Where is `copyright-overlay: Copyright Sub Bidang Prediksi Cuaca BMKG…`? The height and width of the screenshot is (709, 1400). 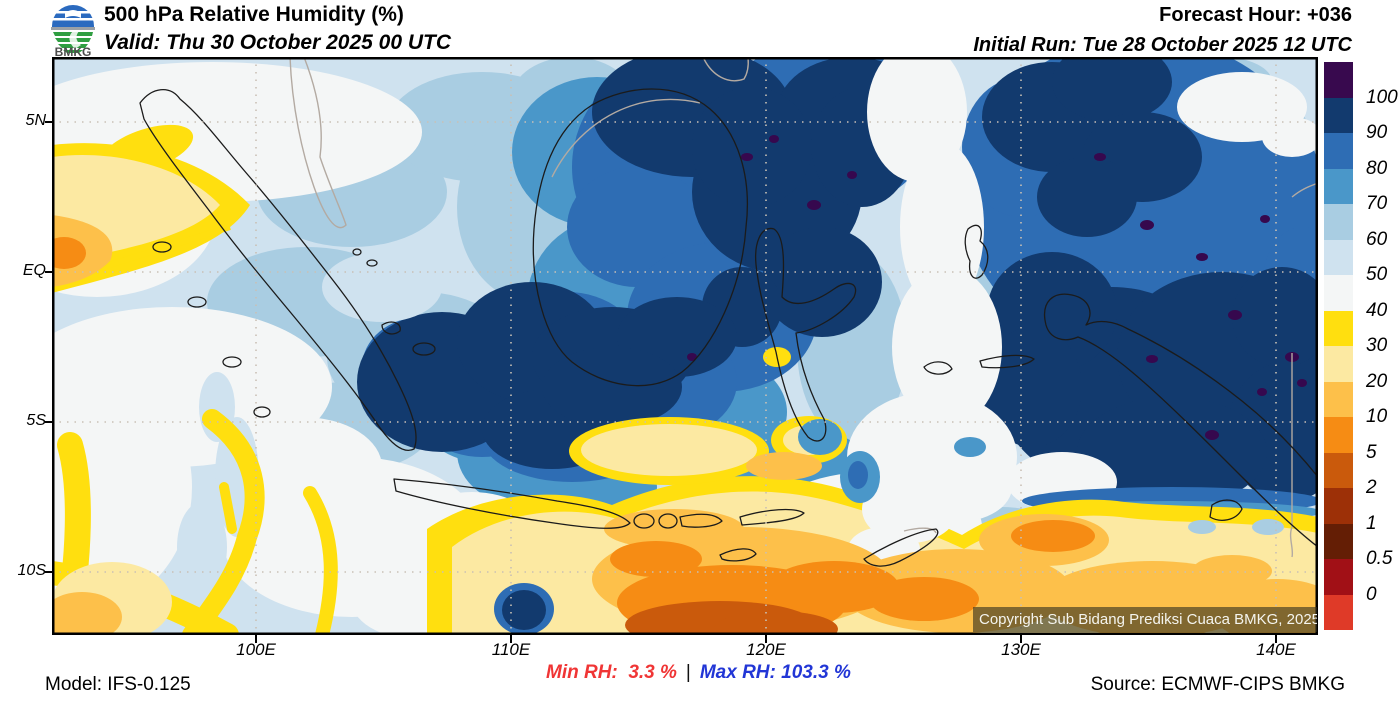 copyright-overlay: Copyright Sub Bidang Prediksi Cuaca BMKG… is located at coordinates (1145, 619).